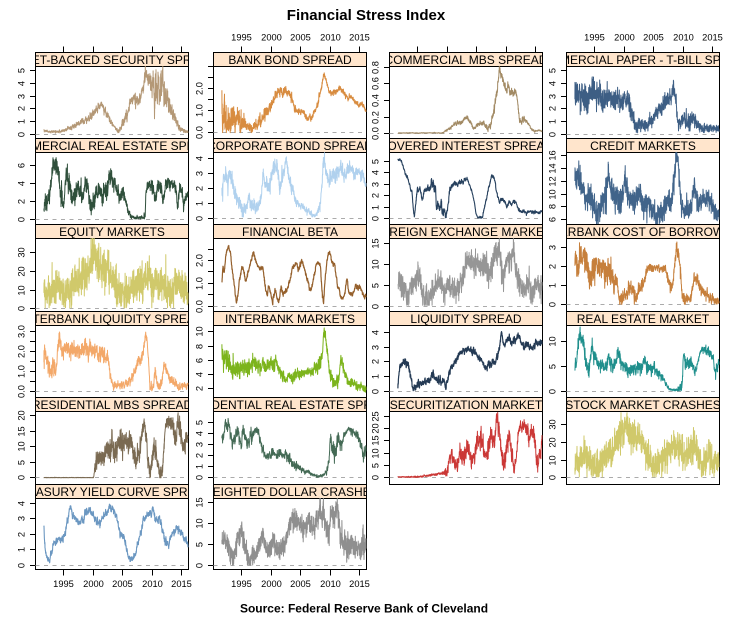 This screenshot has width=732, height=620. I want to click on svg-text: 8, so click(200, 346).